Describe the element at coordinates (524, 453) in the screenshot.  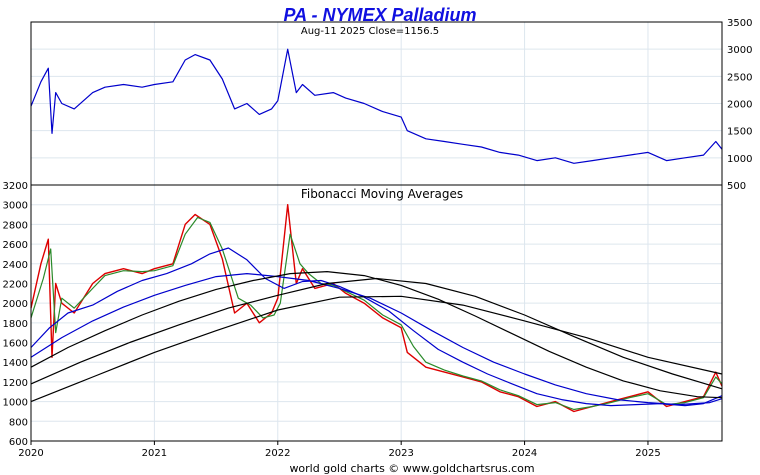
I see `x-tick-label: 2024` at that location.